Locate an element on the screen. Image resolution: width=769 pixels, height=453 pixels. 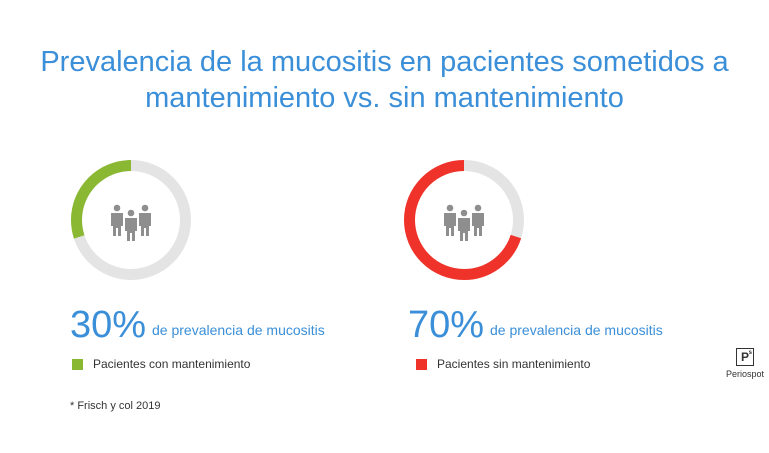
percent-label-con: 30% is located at coordinates (108, 325).